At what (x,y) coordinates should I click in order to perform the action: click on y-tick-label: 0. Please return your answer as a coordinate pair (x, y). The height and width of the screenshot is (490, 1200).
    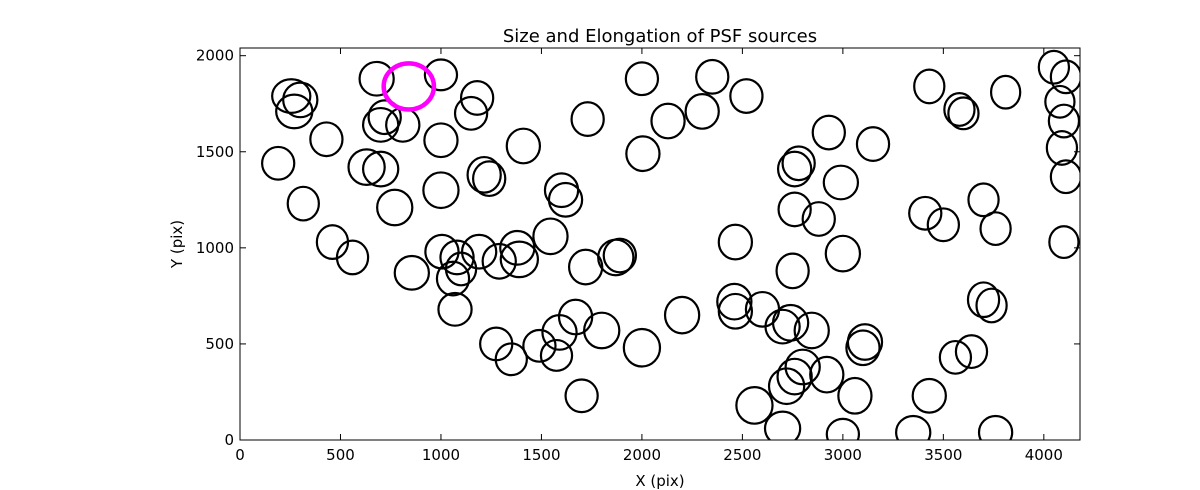
    Looking at the image, I should click on (229, 440).